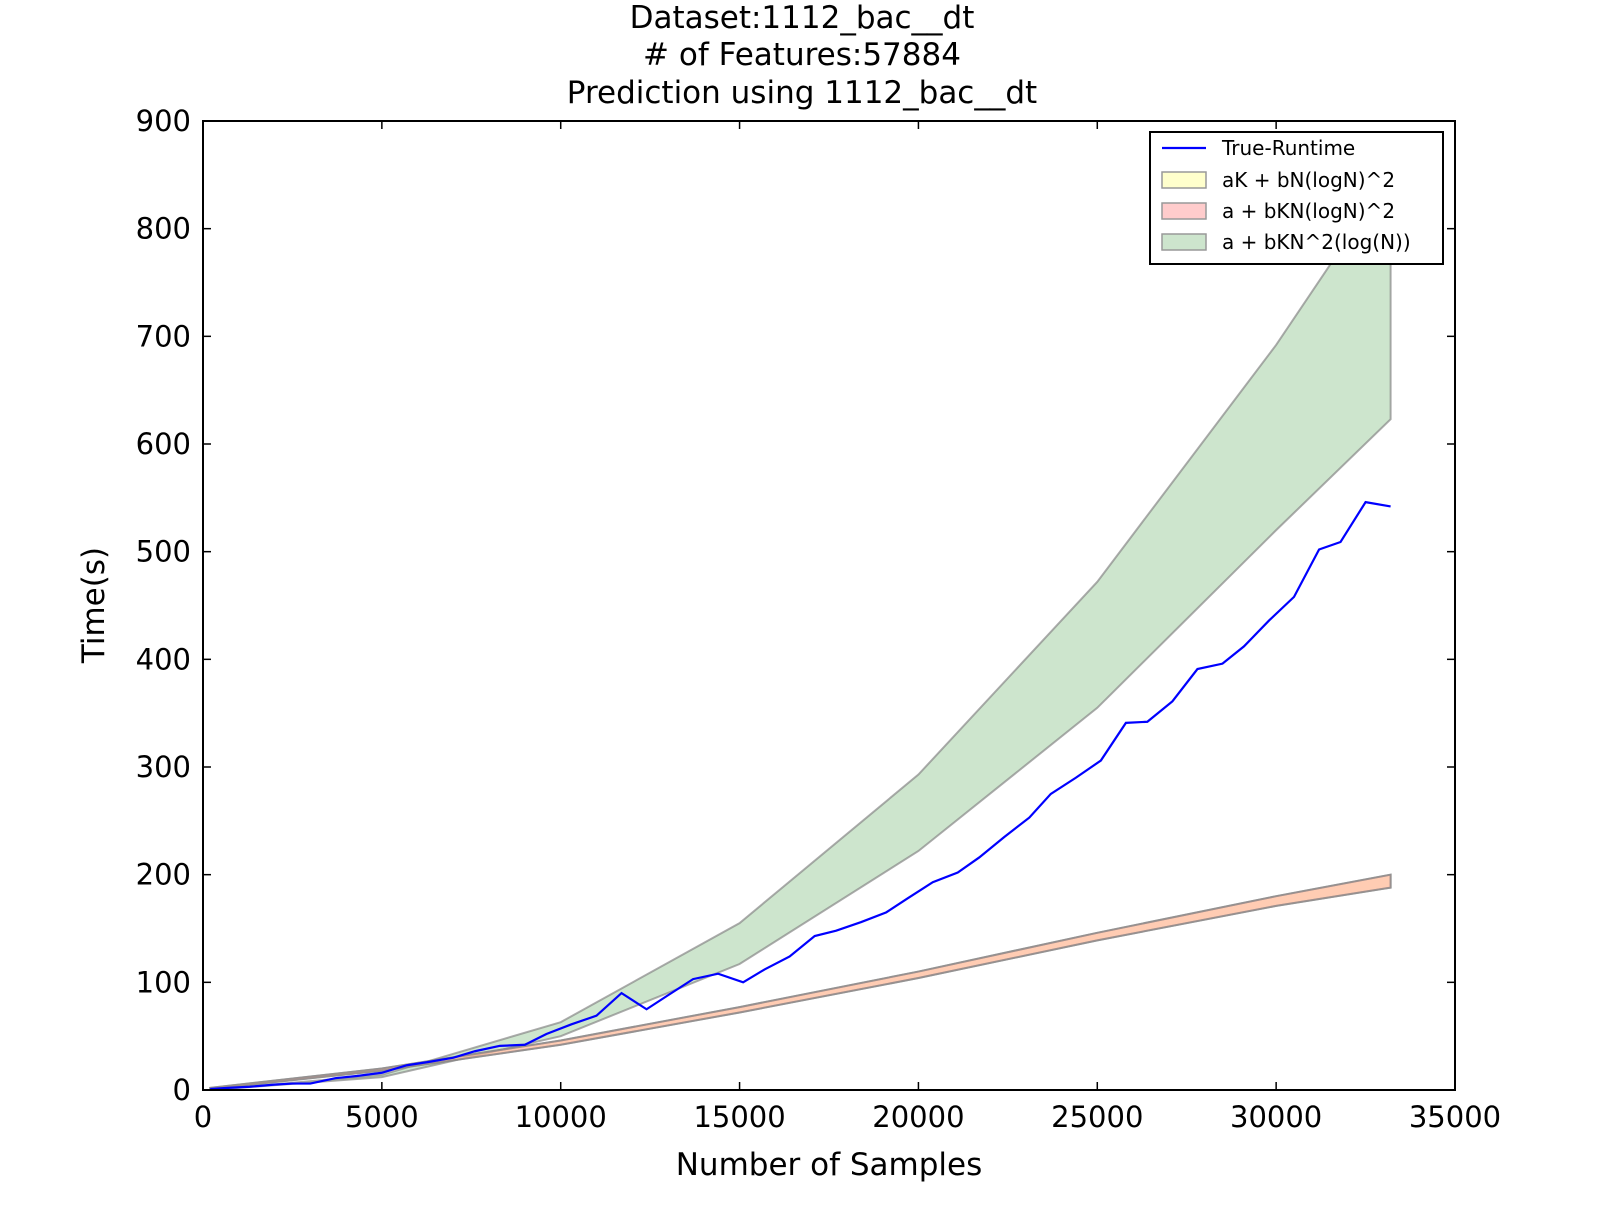  Describe the element at coordinates (163, 229) in the screenshot. I see `y-tick-label: 800` at that location.